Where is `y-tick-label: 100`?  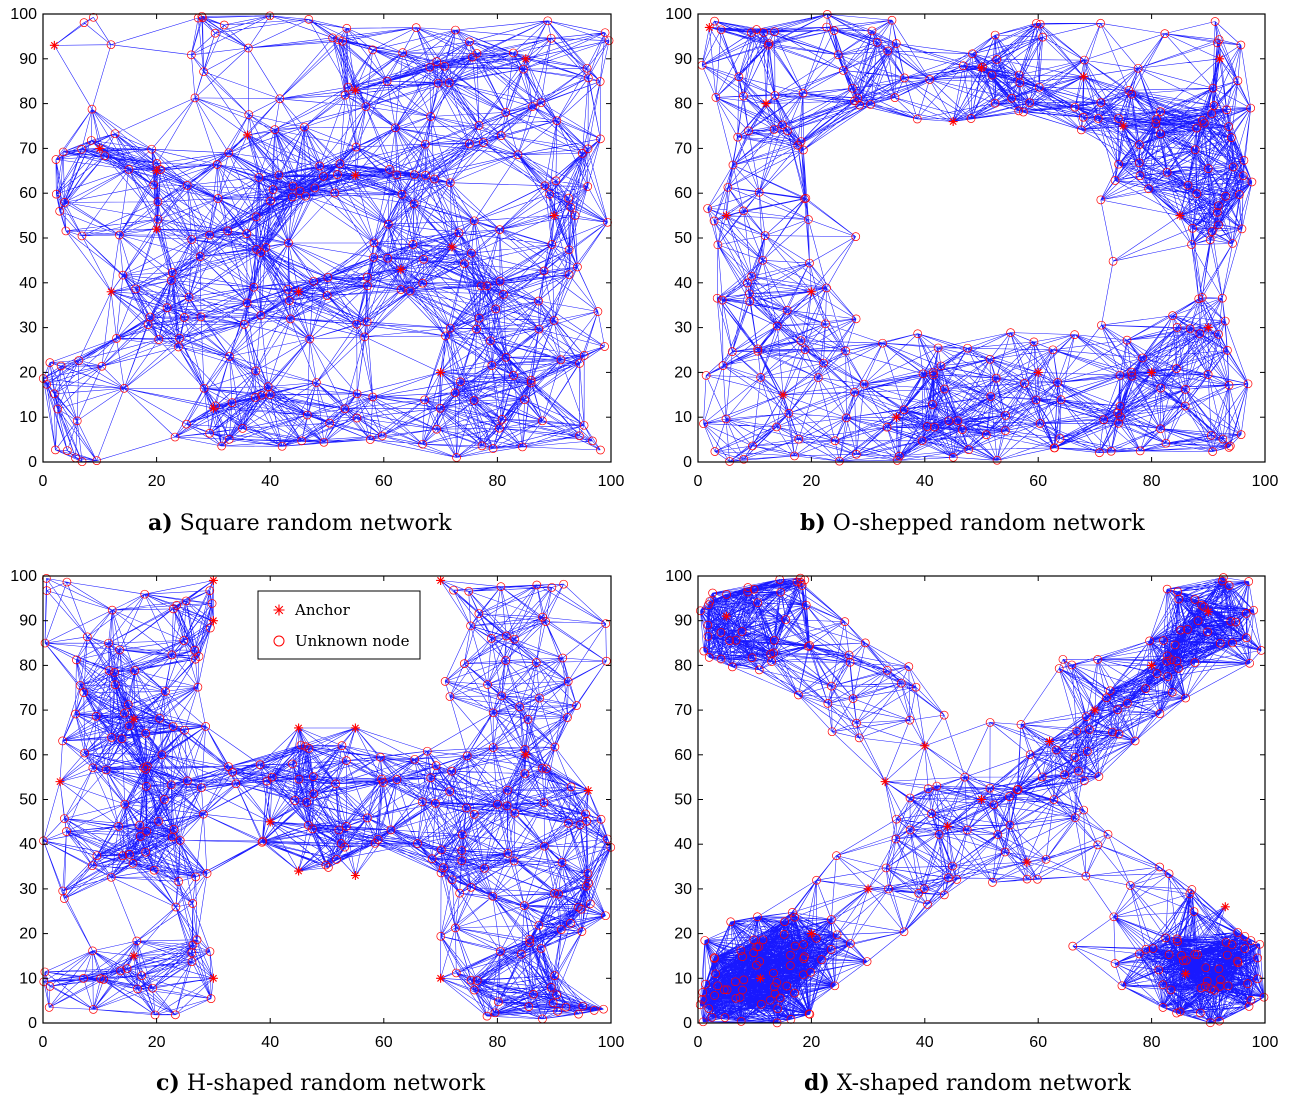 y-tick-label: 100 is located at coordinates (678, 14).